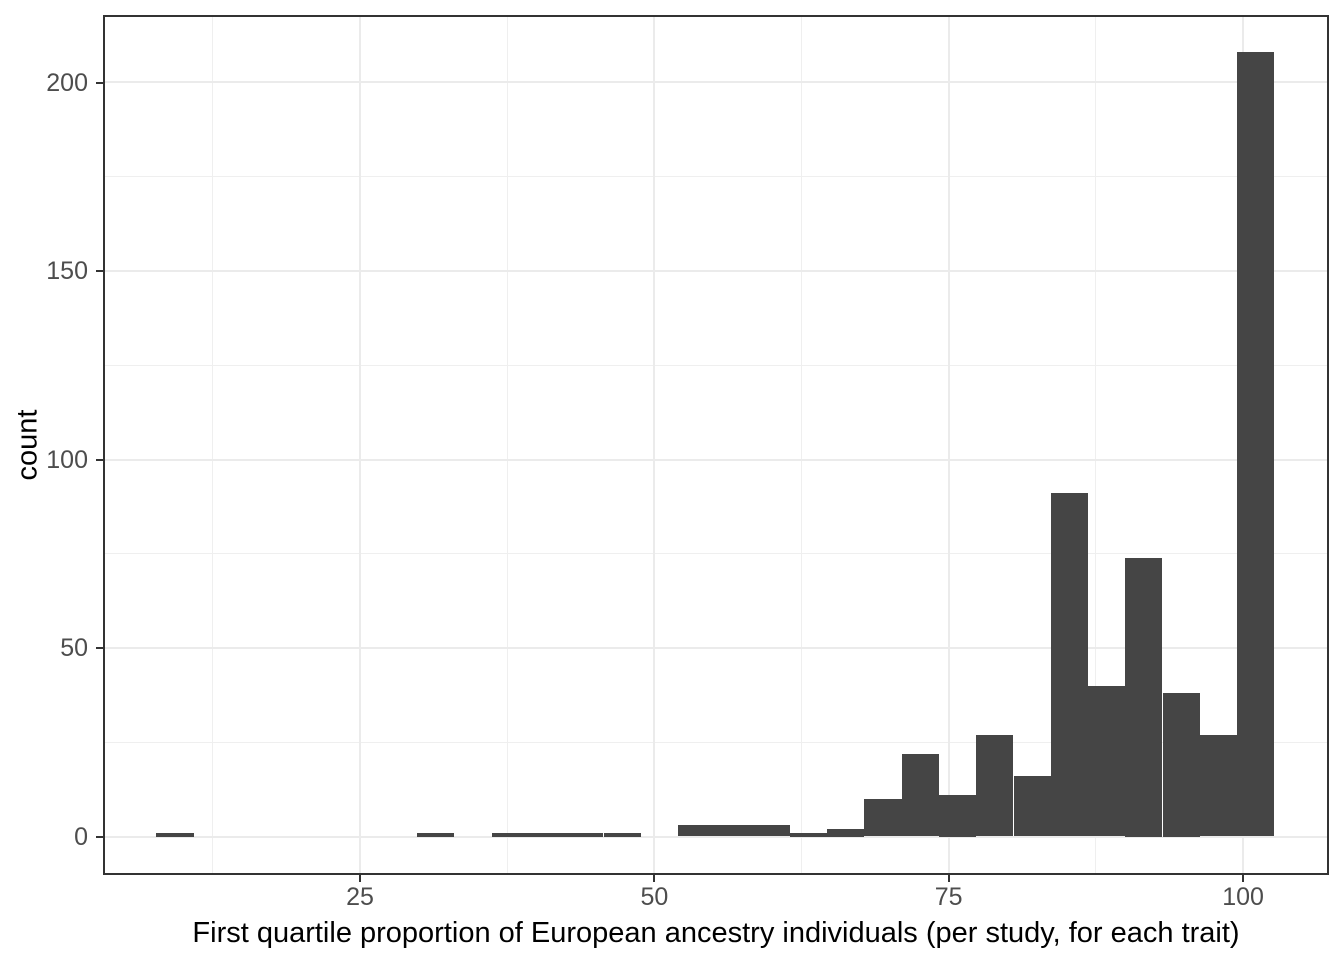 Image resolution: width=1344 pixels, height=960 pixels. I want to click on y-tick-label: 150, so click(67, 271).